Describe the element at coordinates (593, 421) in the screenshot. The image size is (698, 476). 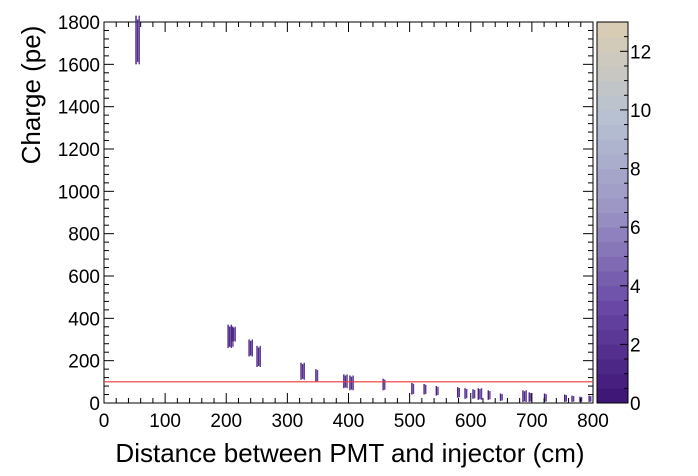
I see `x-tick-label: 800` at that location.